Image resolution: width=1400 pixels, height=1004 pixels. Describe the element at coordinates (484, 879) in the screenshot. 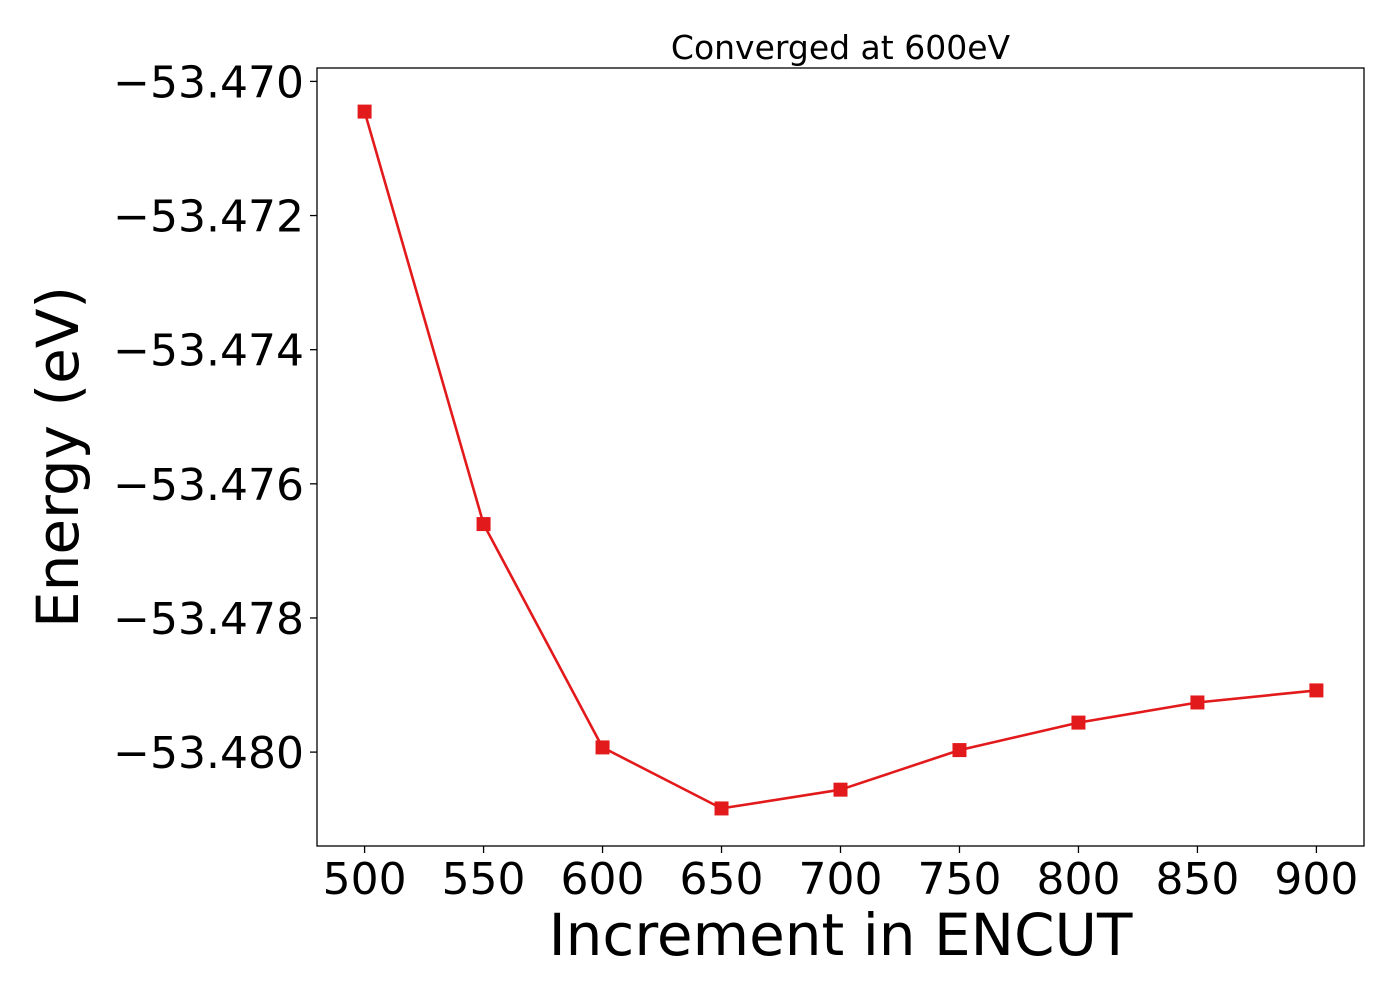

I see `x-tick-label: 550` at that location.